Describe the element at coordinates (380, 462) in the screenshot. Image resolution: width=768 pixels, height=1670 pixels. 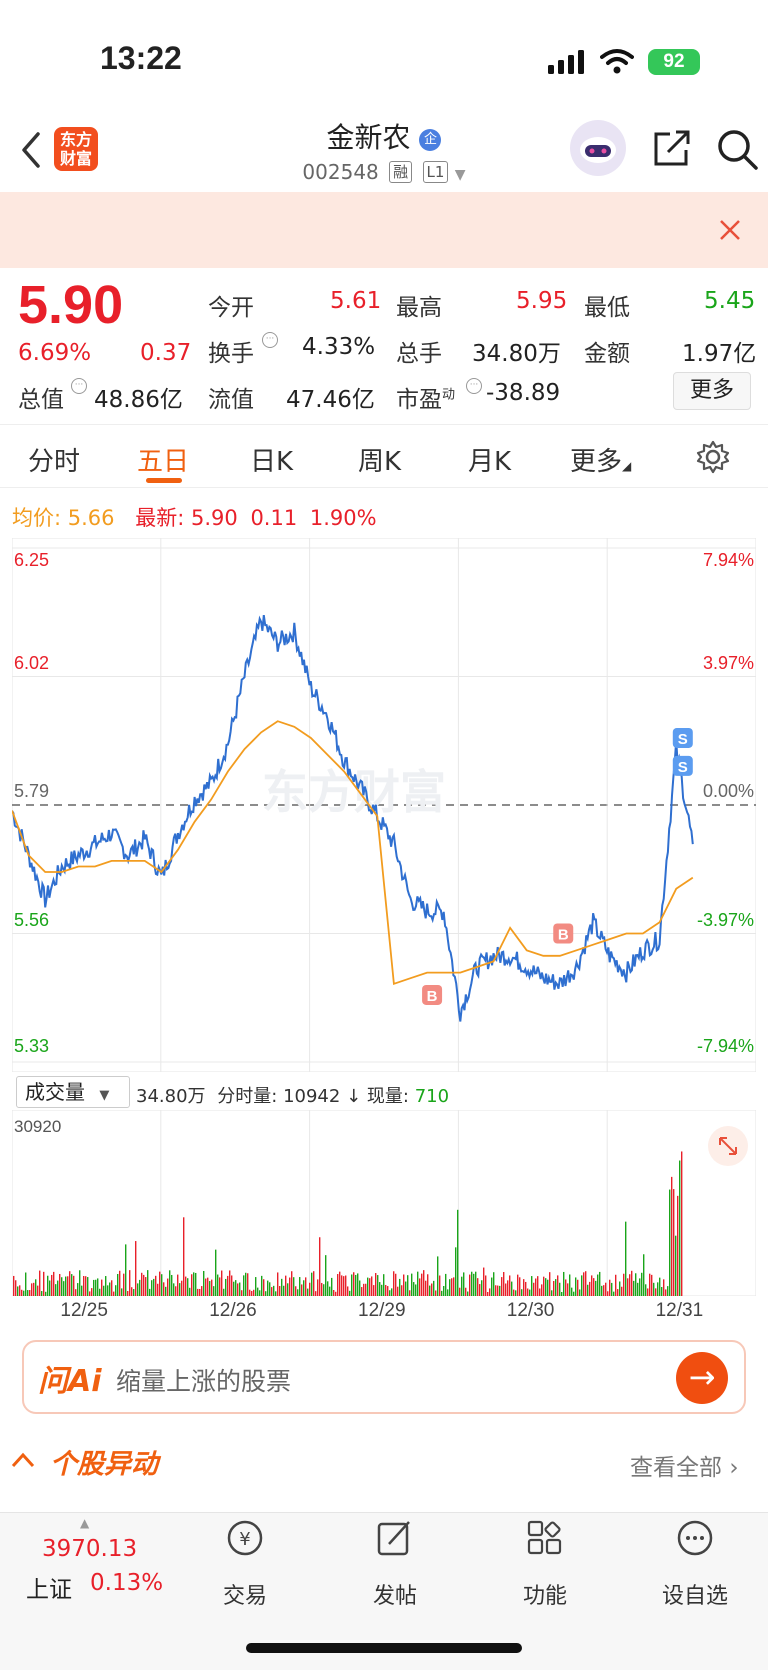
I see `tab-weekly-k: 周K` at that location.